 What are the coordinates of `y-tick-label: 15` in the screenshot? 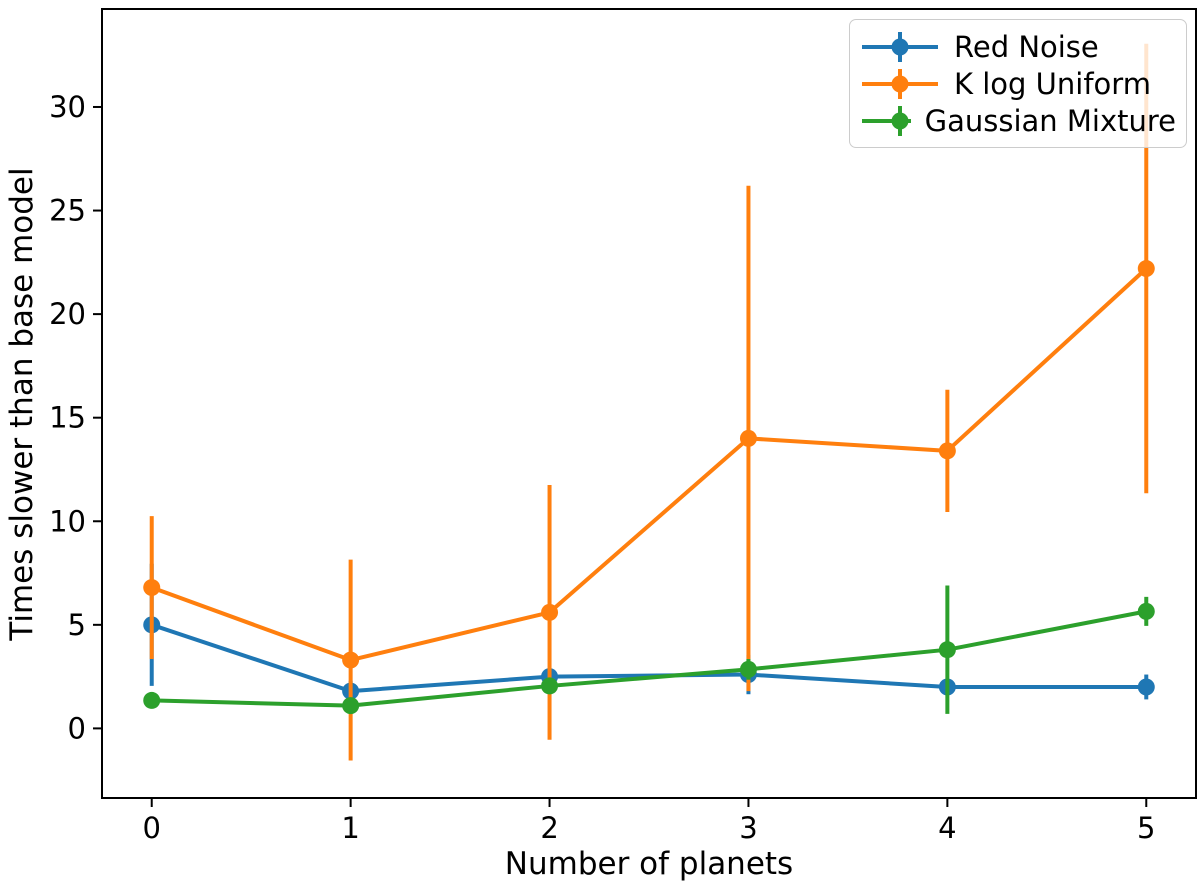 It's located at (67, 418).